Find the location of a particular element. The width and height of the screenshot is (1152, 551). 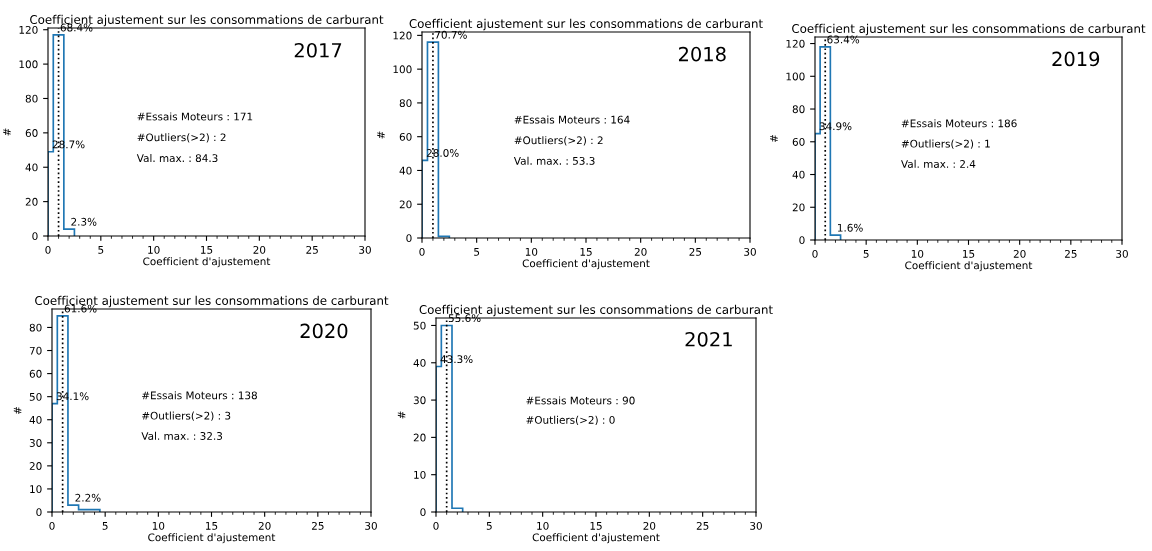

annotation: 63.4% is located at coordinates (843, 39).